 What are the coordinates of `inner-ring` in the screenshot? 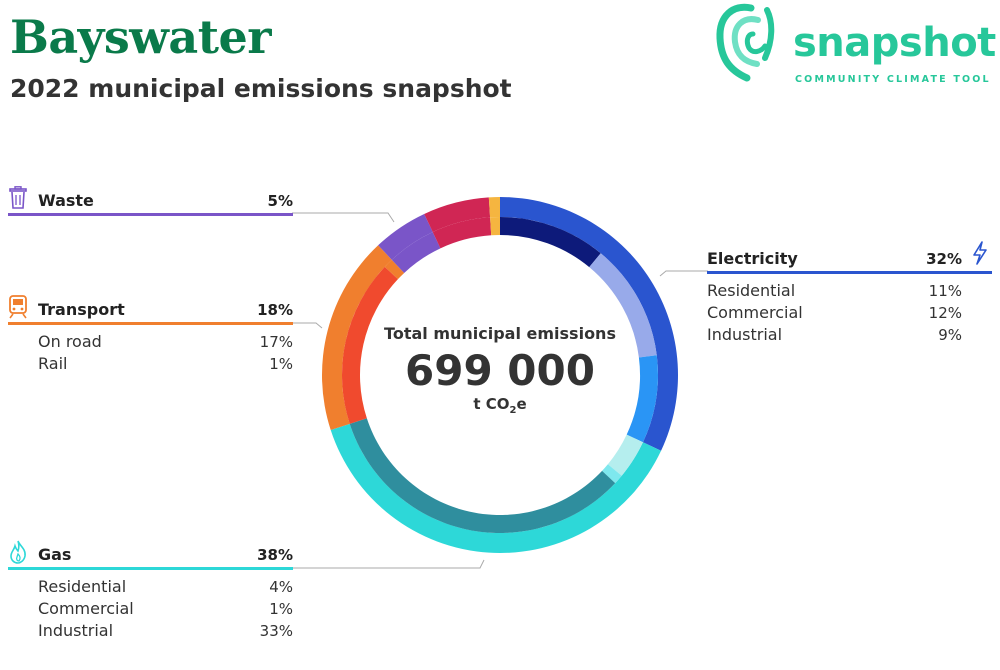 It's located at (499, 375).